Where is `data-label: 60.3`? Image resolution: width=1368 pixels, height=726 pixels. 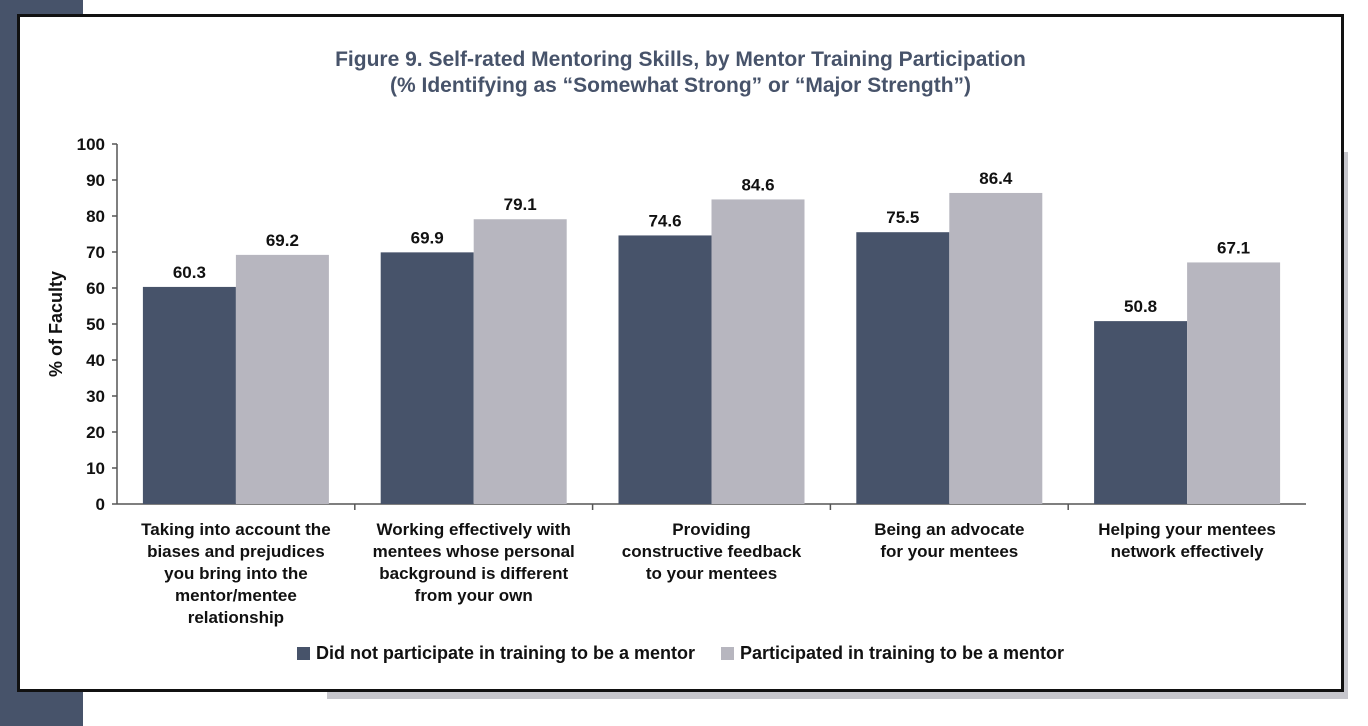 data-label: 60.3 is located at coordinates (189, 272).